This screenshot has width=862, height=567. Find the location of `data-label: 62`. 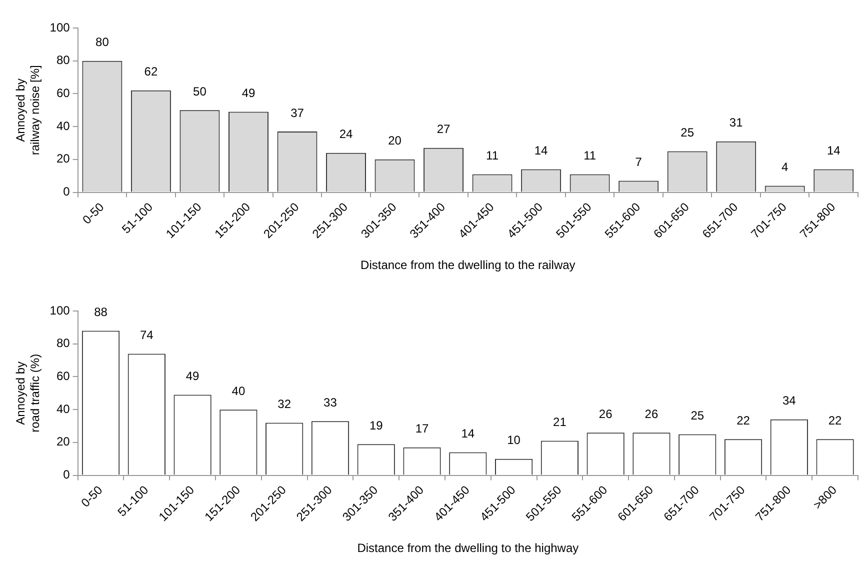

data-label: 62 is located at coordinates (151, 71).